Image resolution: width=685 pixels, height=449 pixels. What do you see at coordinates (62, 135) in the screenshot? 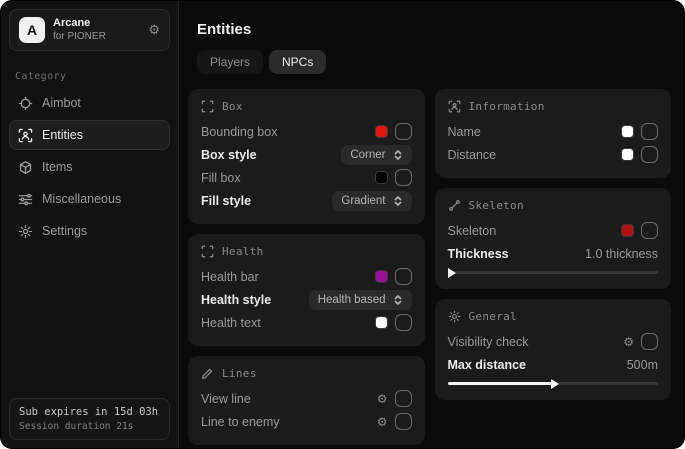
I see `sidebar-item-label: Entities` at bounding box center [62, 135].